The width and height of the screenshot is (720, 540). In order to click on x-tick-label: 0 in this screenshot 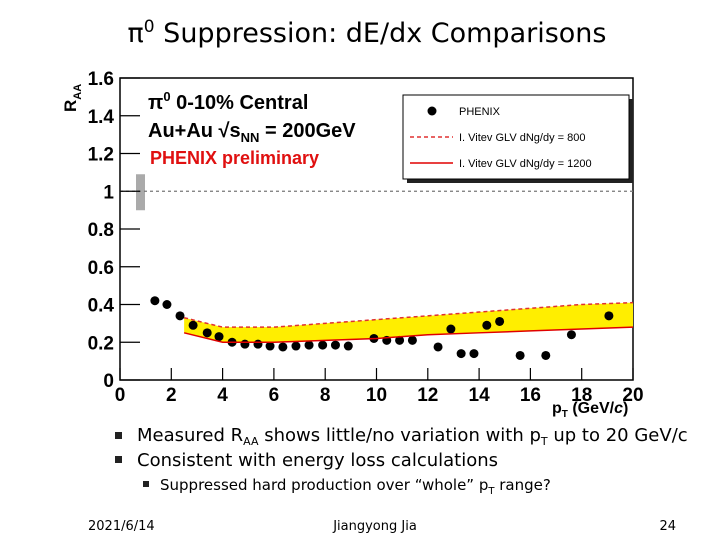, I will do `click(120, 395)`.